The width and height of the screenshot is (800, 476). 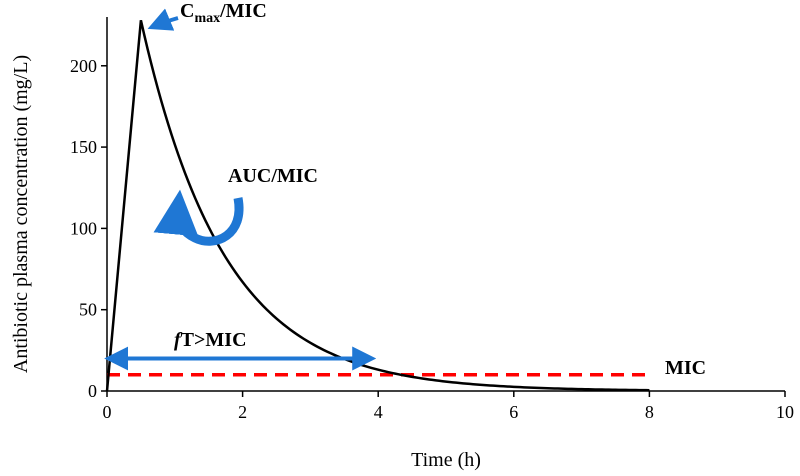 What do you see at coordinates (83, 66) in the screenshot?
I see `y-tick-label: 200` at bounding box center [83, 66].